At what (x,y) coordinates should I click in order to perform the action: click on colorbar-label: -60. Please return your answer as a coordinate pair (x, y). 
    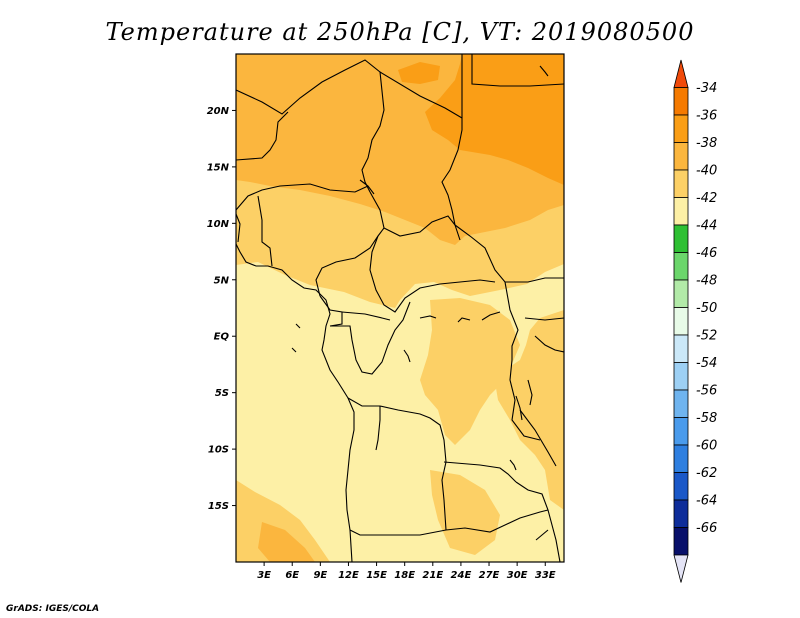
    Looking at the image, I should click on (706, 446).